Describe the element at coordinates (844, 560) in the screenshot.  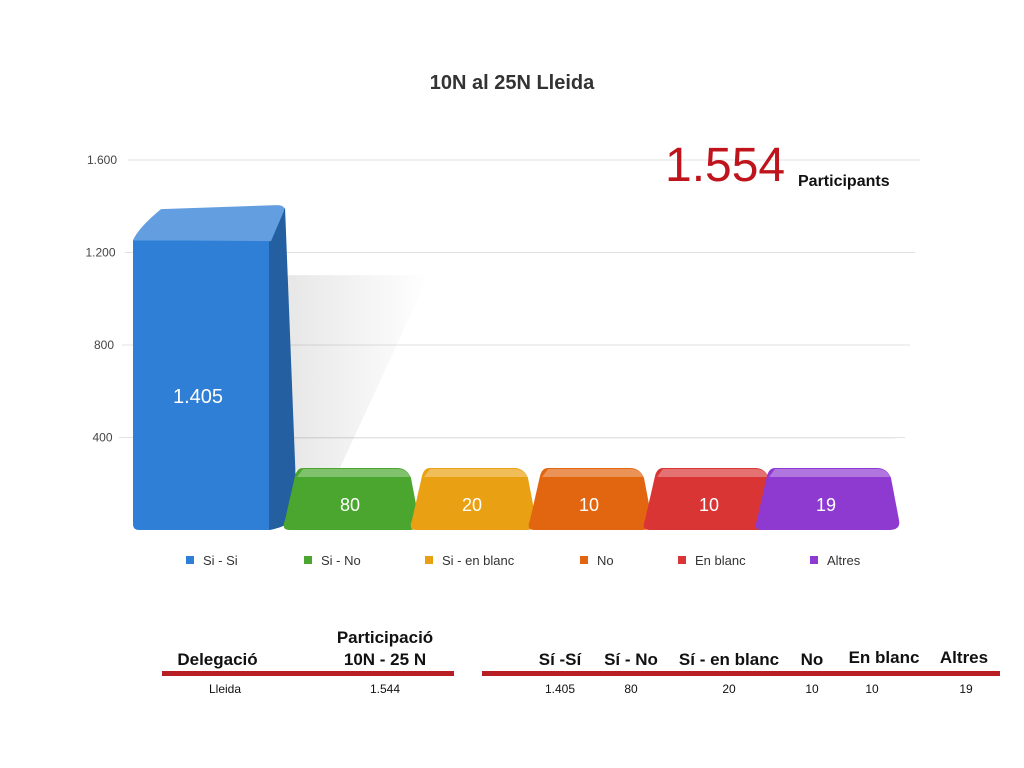
I see `legend-label: Altres` at that location.